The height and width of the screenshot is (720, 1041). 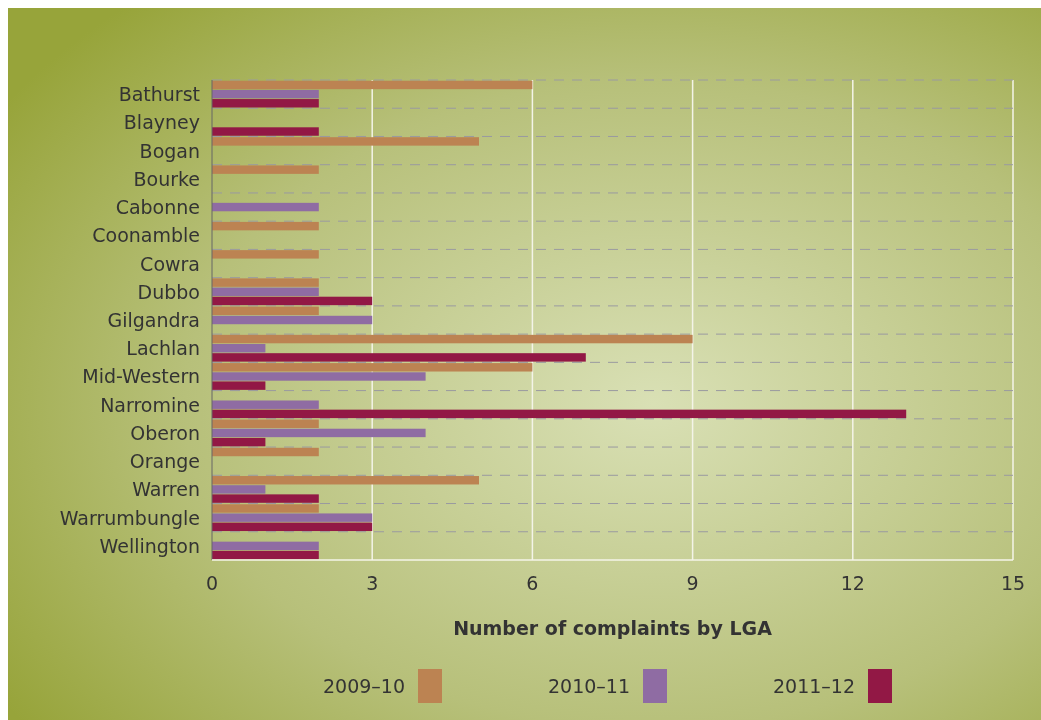 What do you see at coordinates (852, 583) in the screenshot?
I see `x-tick-label: 12` at bounding box center [852, 583].